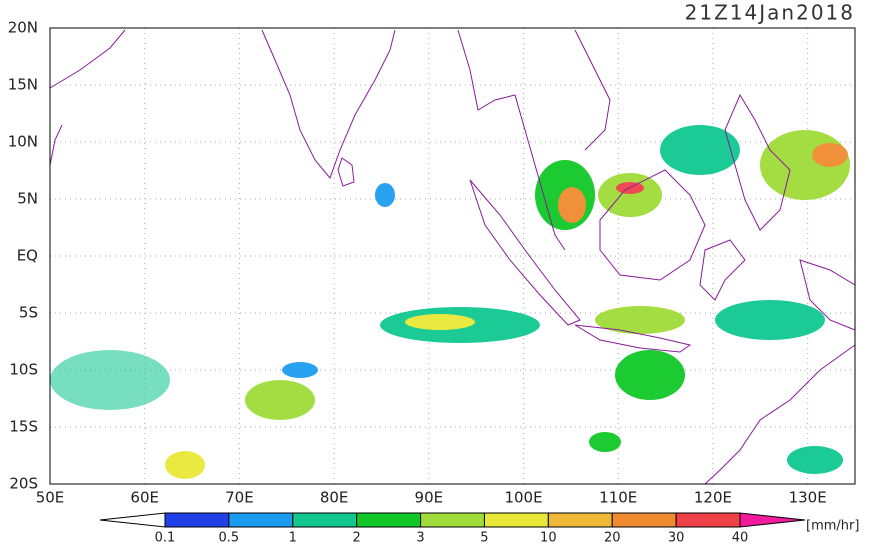 This screenshot has width=880, height=548. Describe the element at coordinates (23, 28) in the screenshot. I see `lat-tick-label: 20N` at that location.